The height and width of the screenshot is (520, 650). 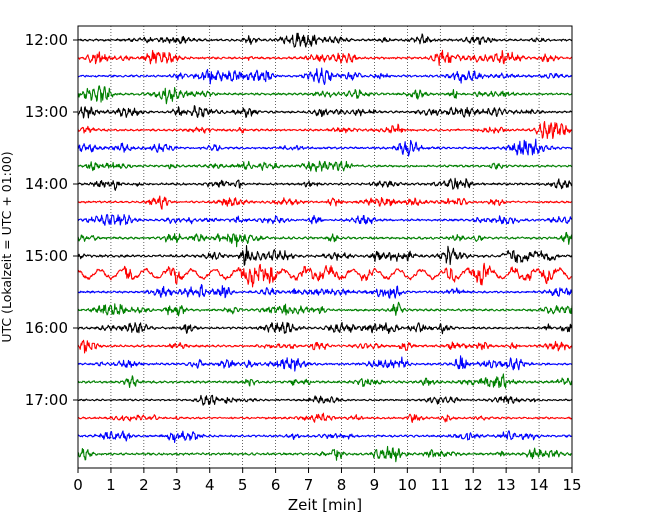 I want to click on x-tick-label: 8, so click(x=342, y=485).